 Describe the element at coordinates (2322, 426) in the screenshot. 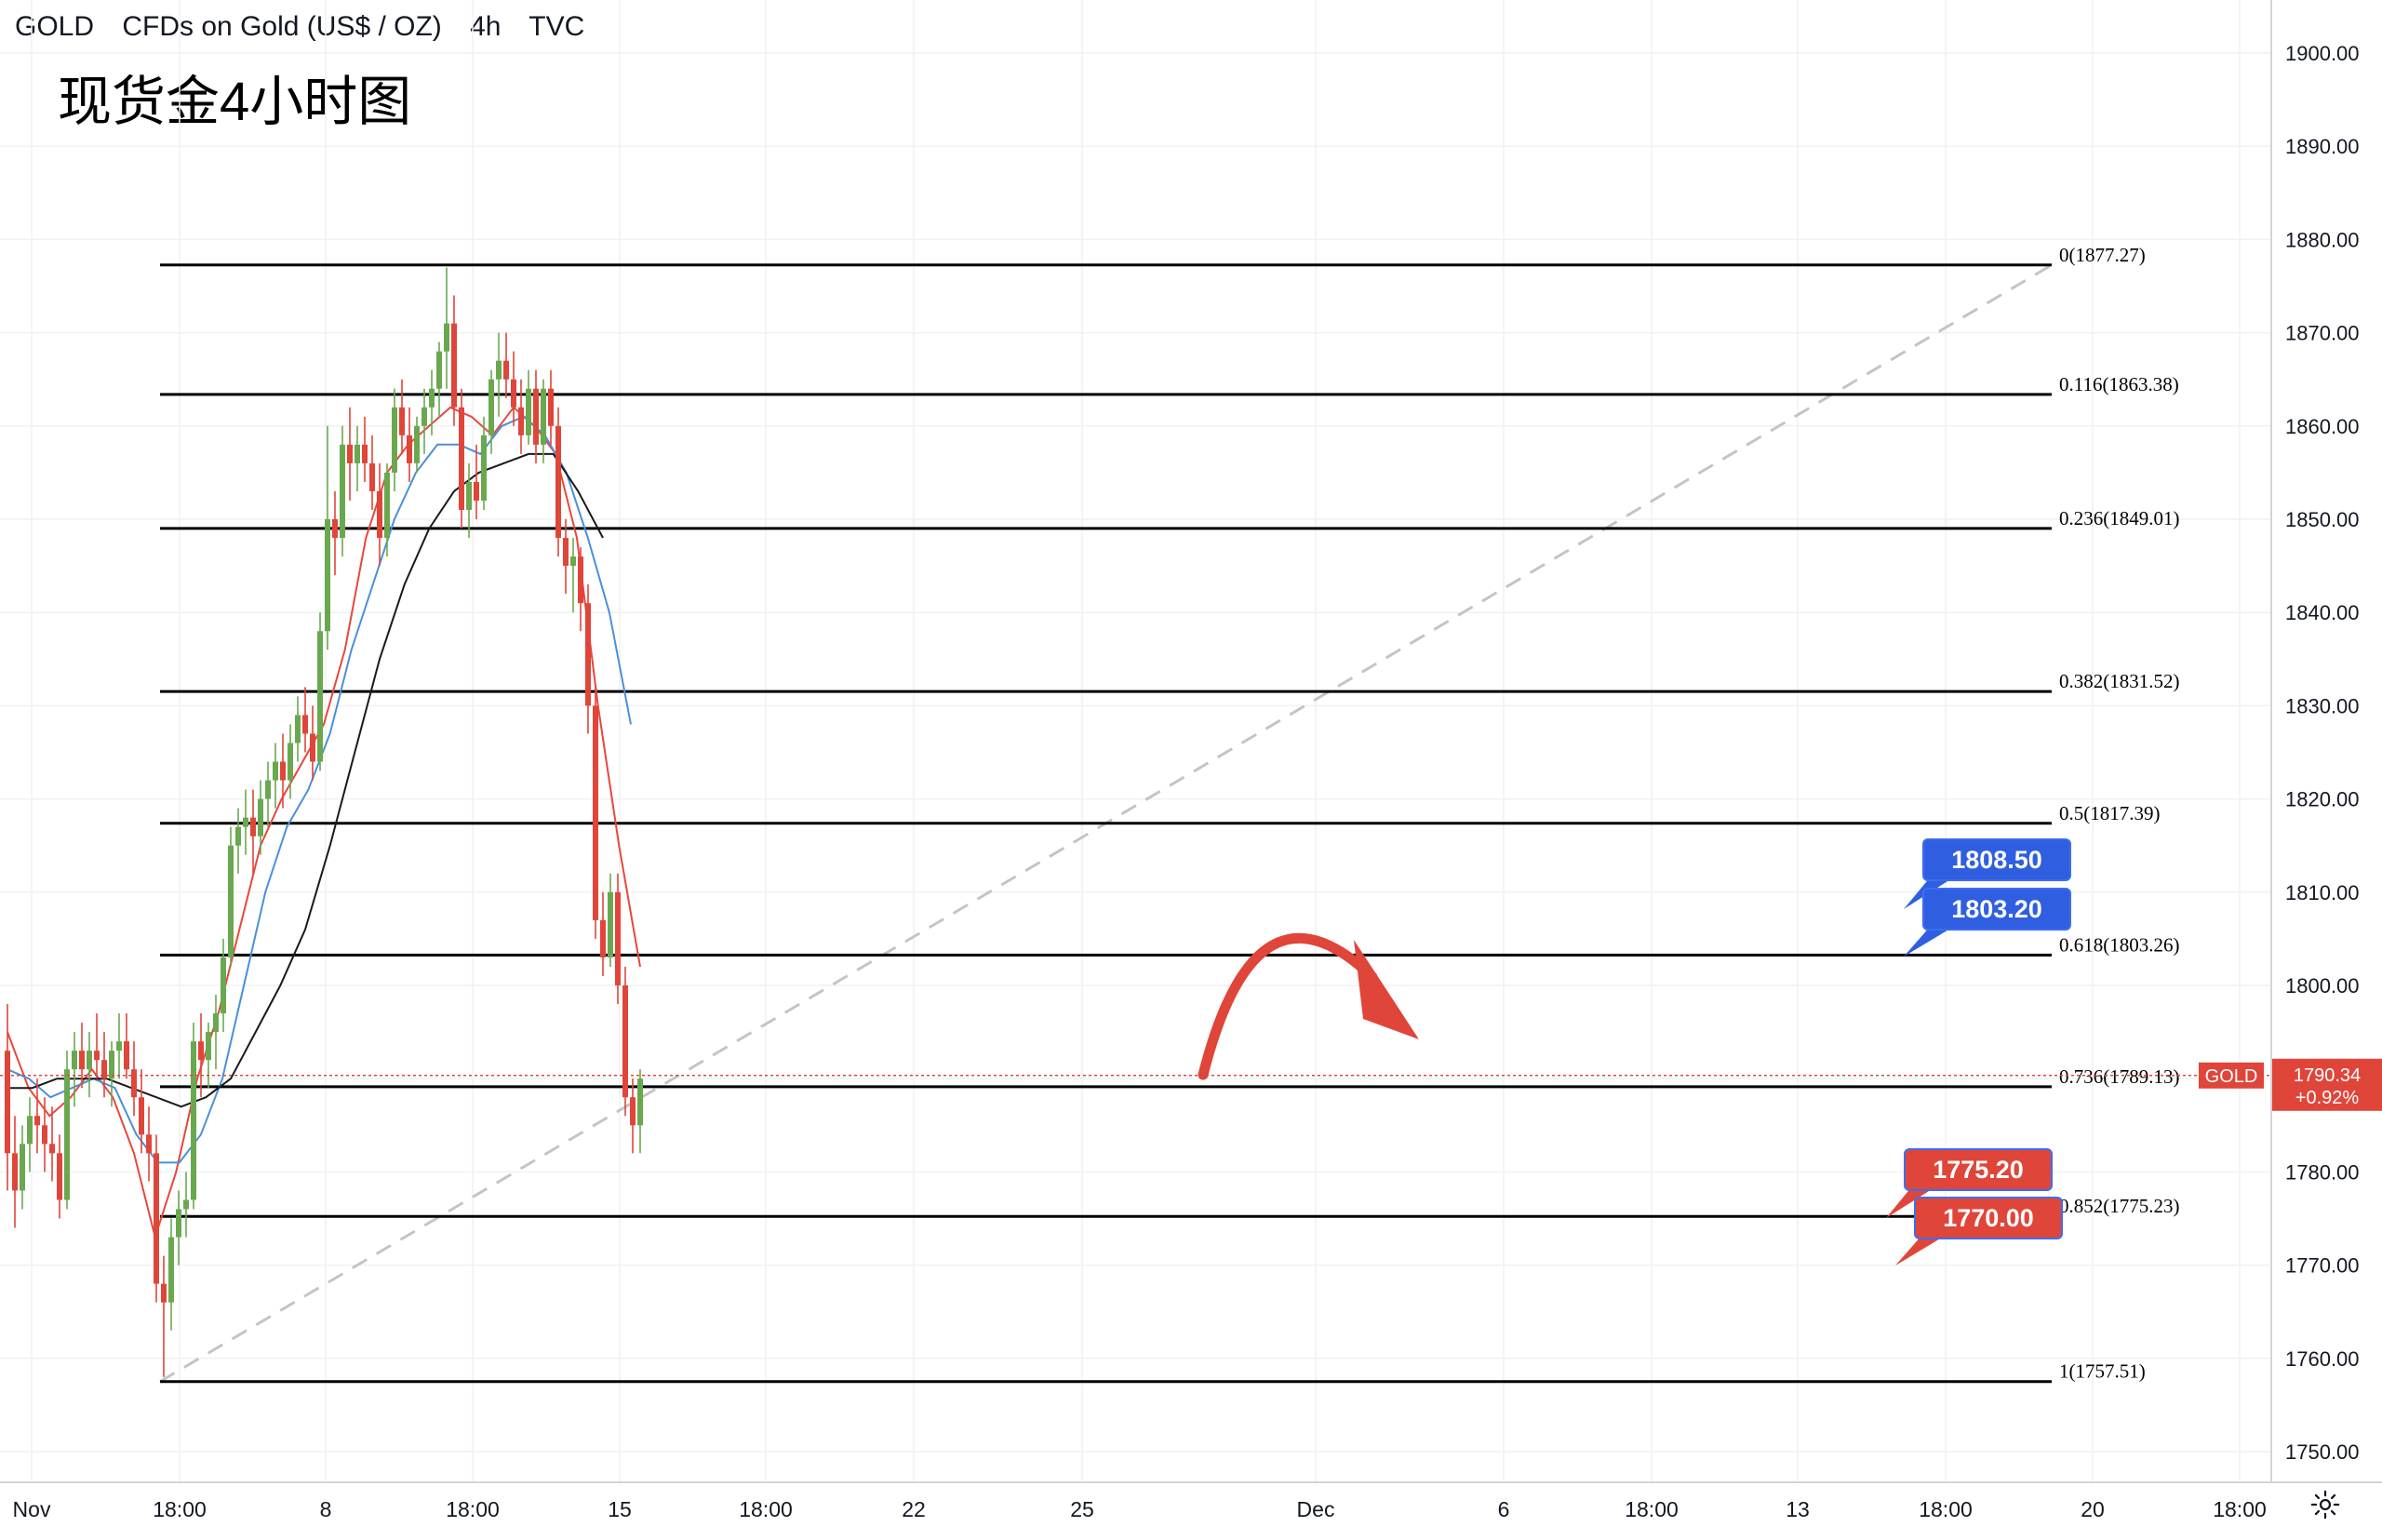

I see `y-tick-label: 1860.00` at that location.